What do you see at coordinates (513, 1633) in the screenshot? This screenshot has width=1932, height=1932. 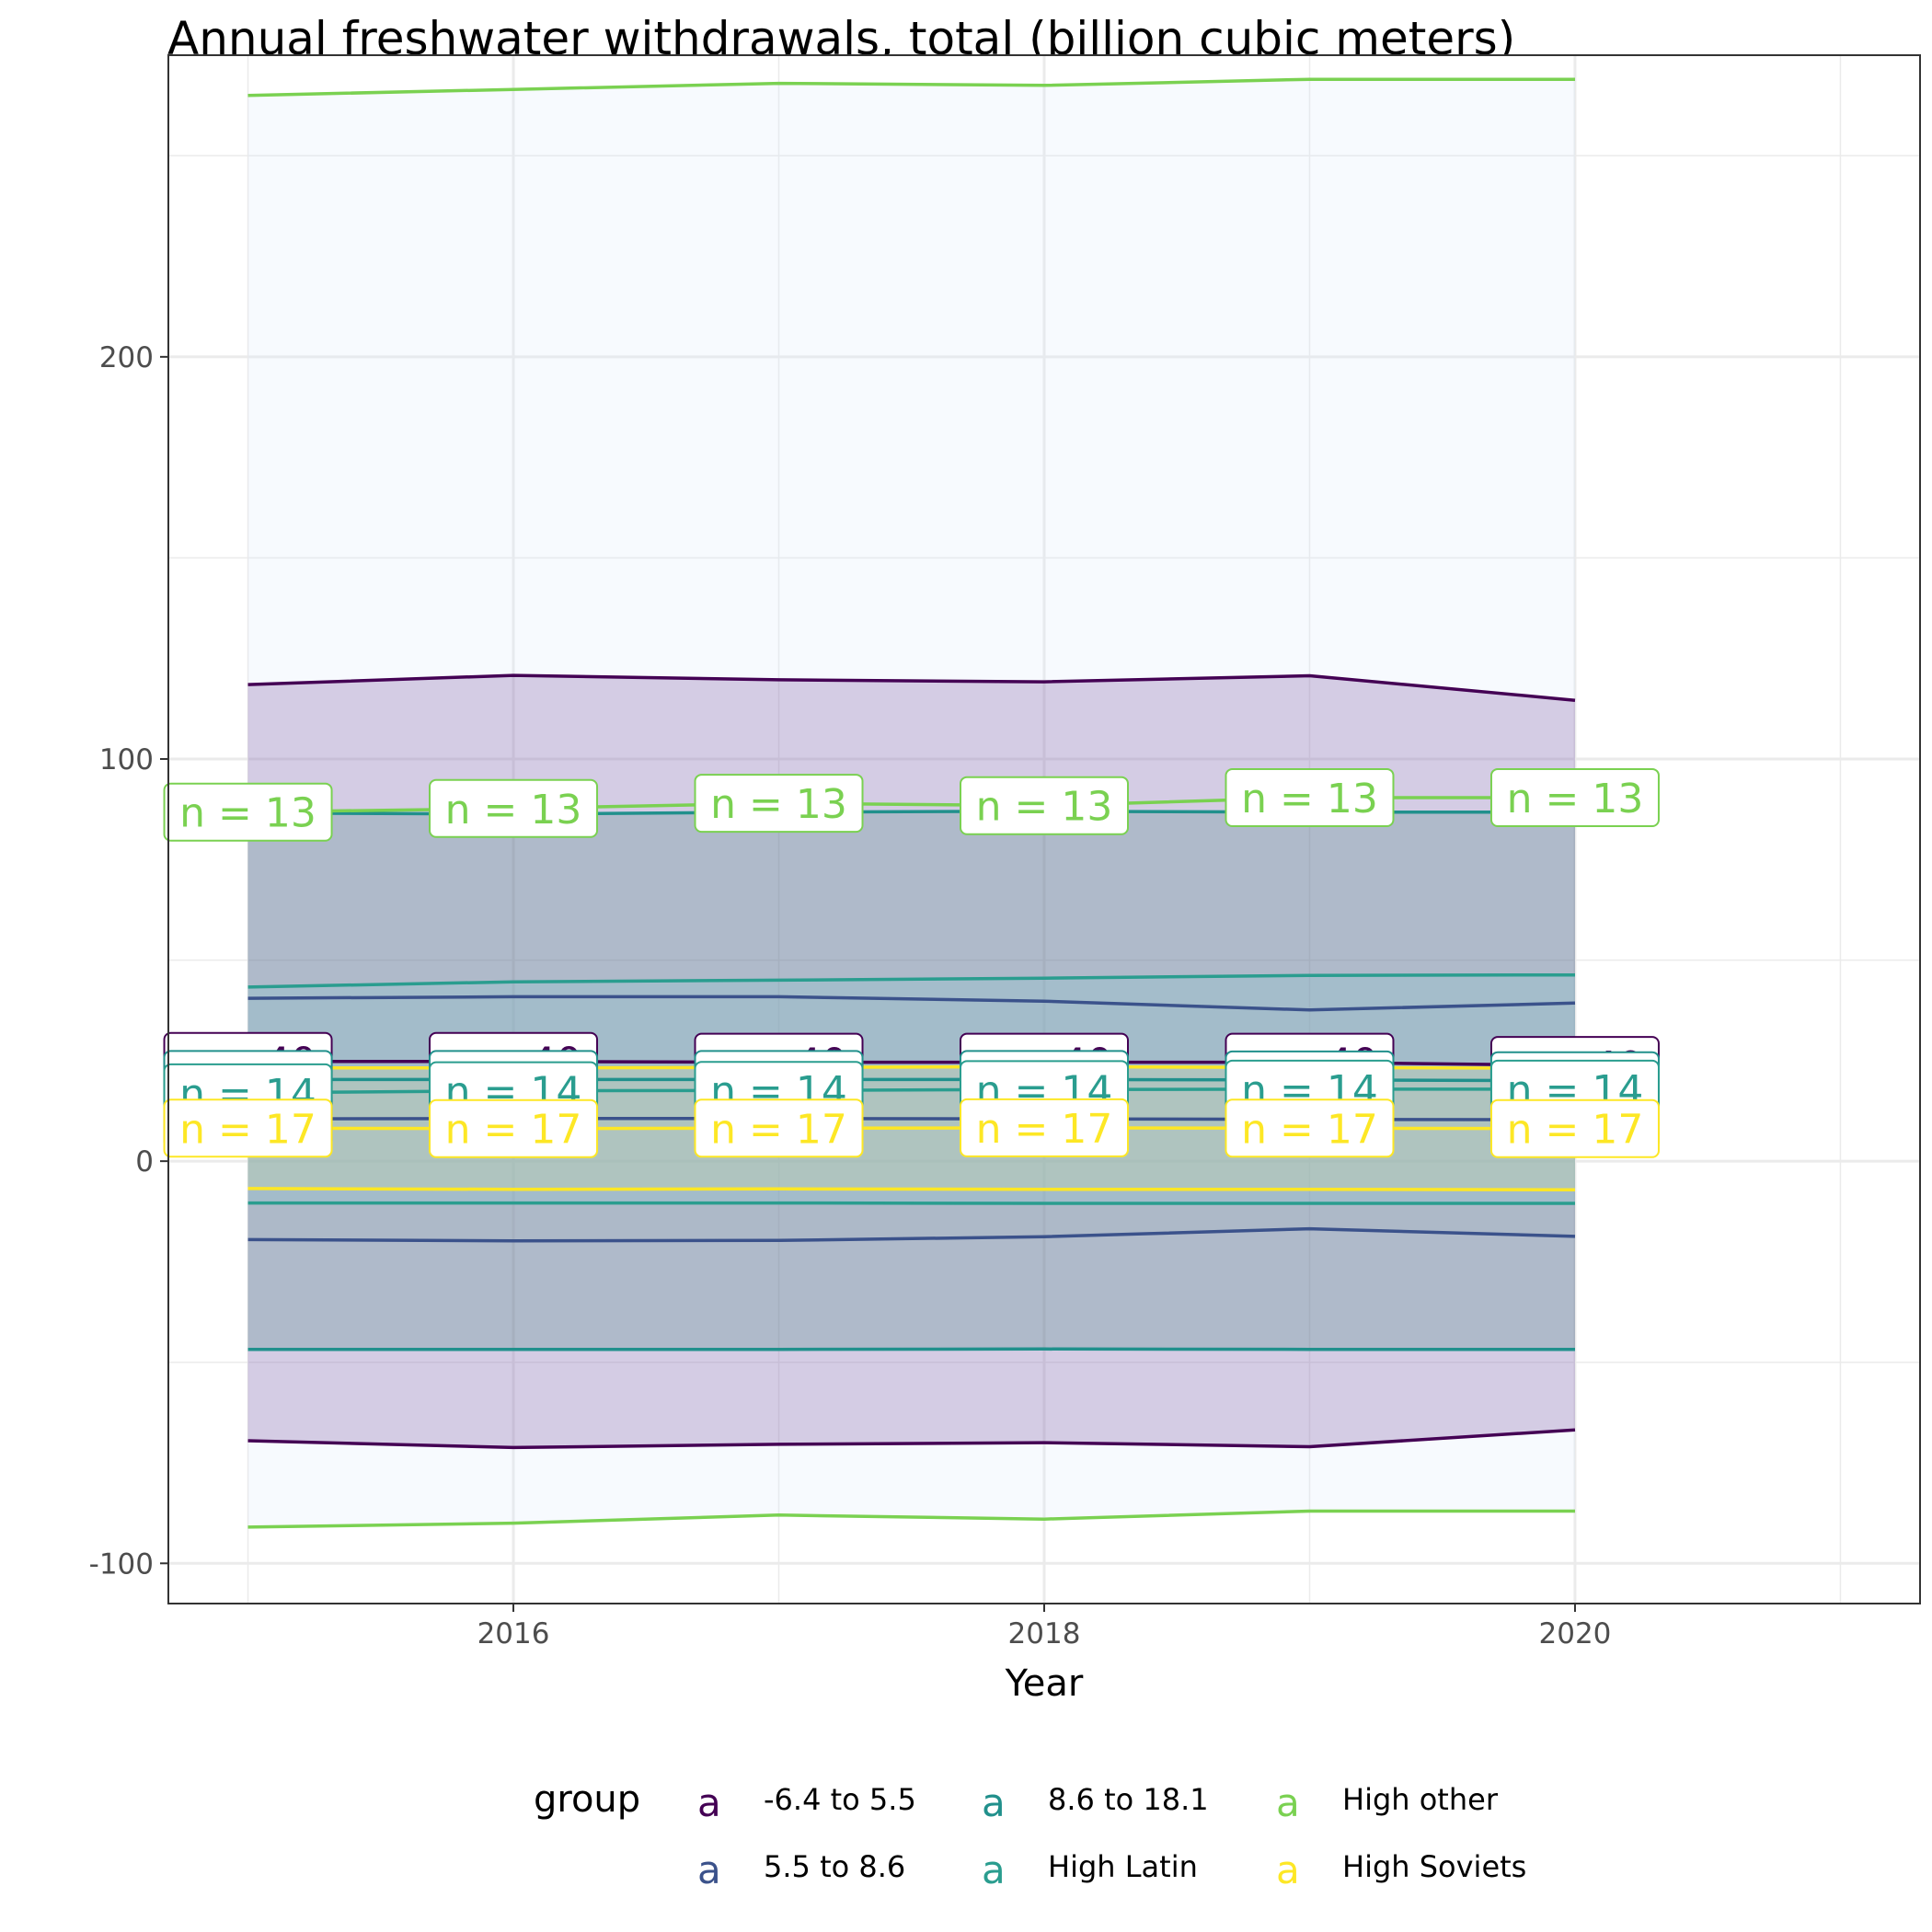 I see `x-tick-label: 2016` at bounding box center [513, 1633].